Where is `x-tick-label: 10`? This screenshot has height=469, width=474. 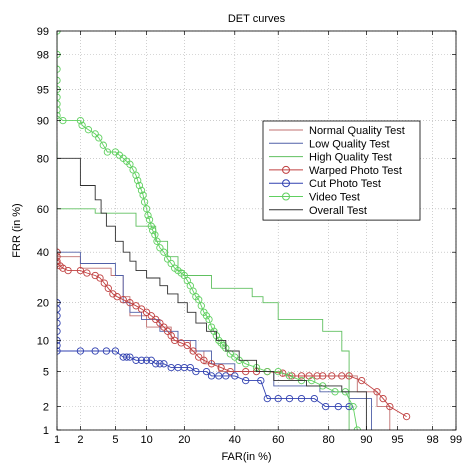 x-tick-label: 10 is located at coordinates (146, 440).